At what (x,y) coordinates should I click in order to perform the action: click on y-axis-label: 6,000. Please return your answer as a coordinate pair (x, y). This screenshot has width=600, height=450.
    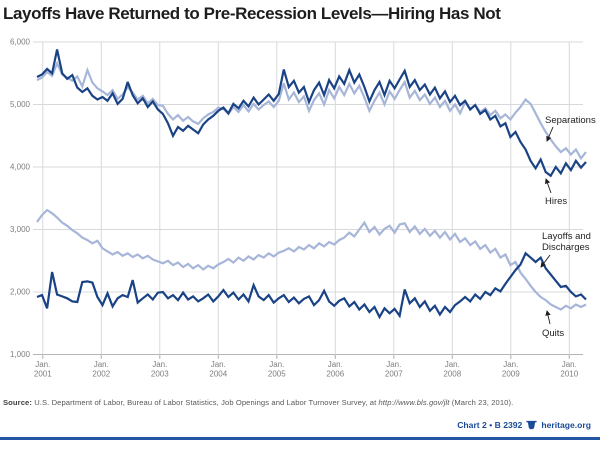
    Looking at the image, I should click on (20, 42).